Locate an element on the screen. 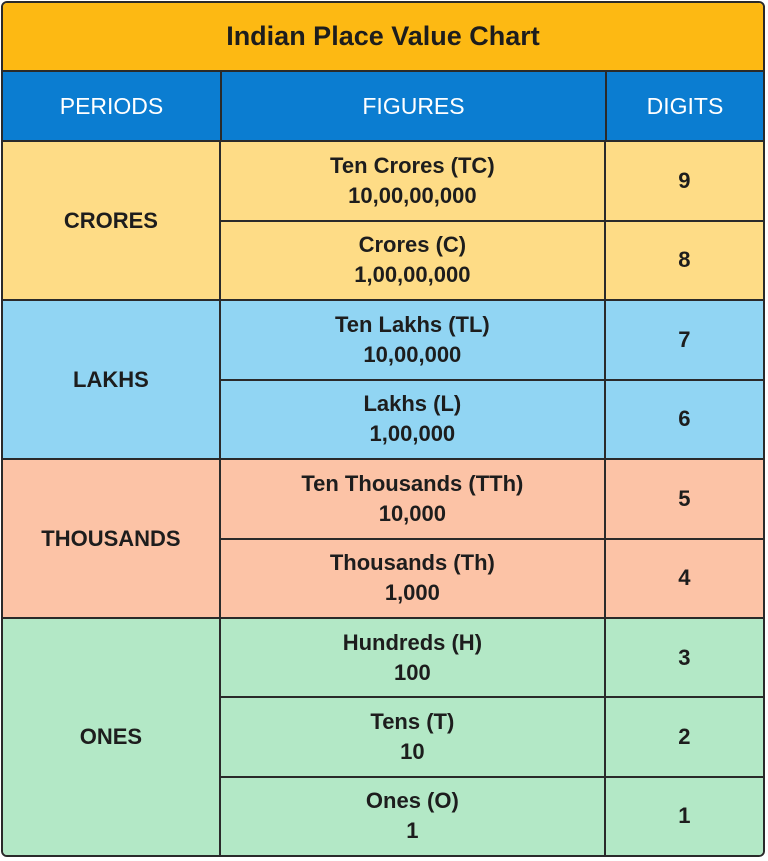  figure-cell: Ones (O) 1 is located at coordinates (413, 816).